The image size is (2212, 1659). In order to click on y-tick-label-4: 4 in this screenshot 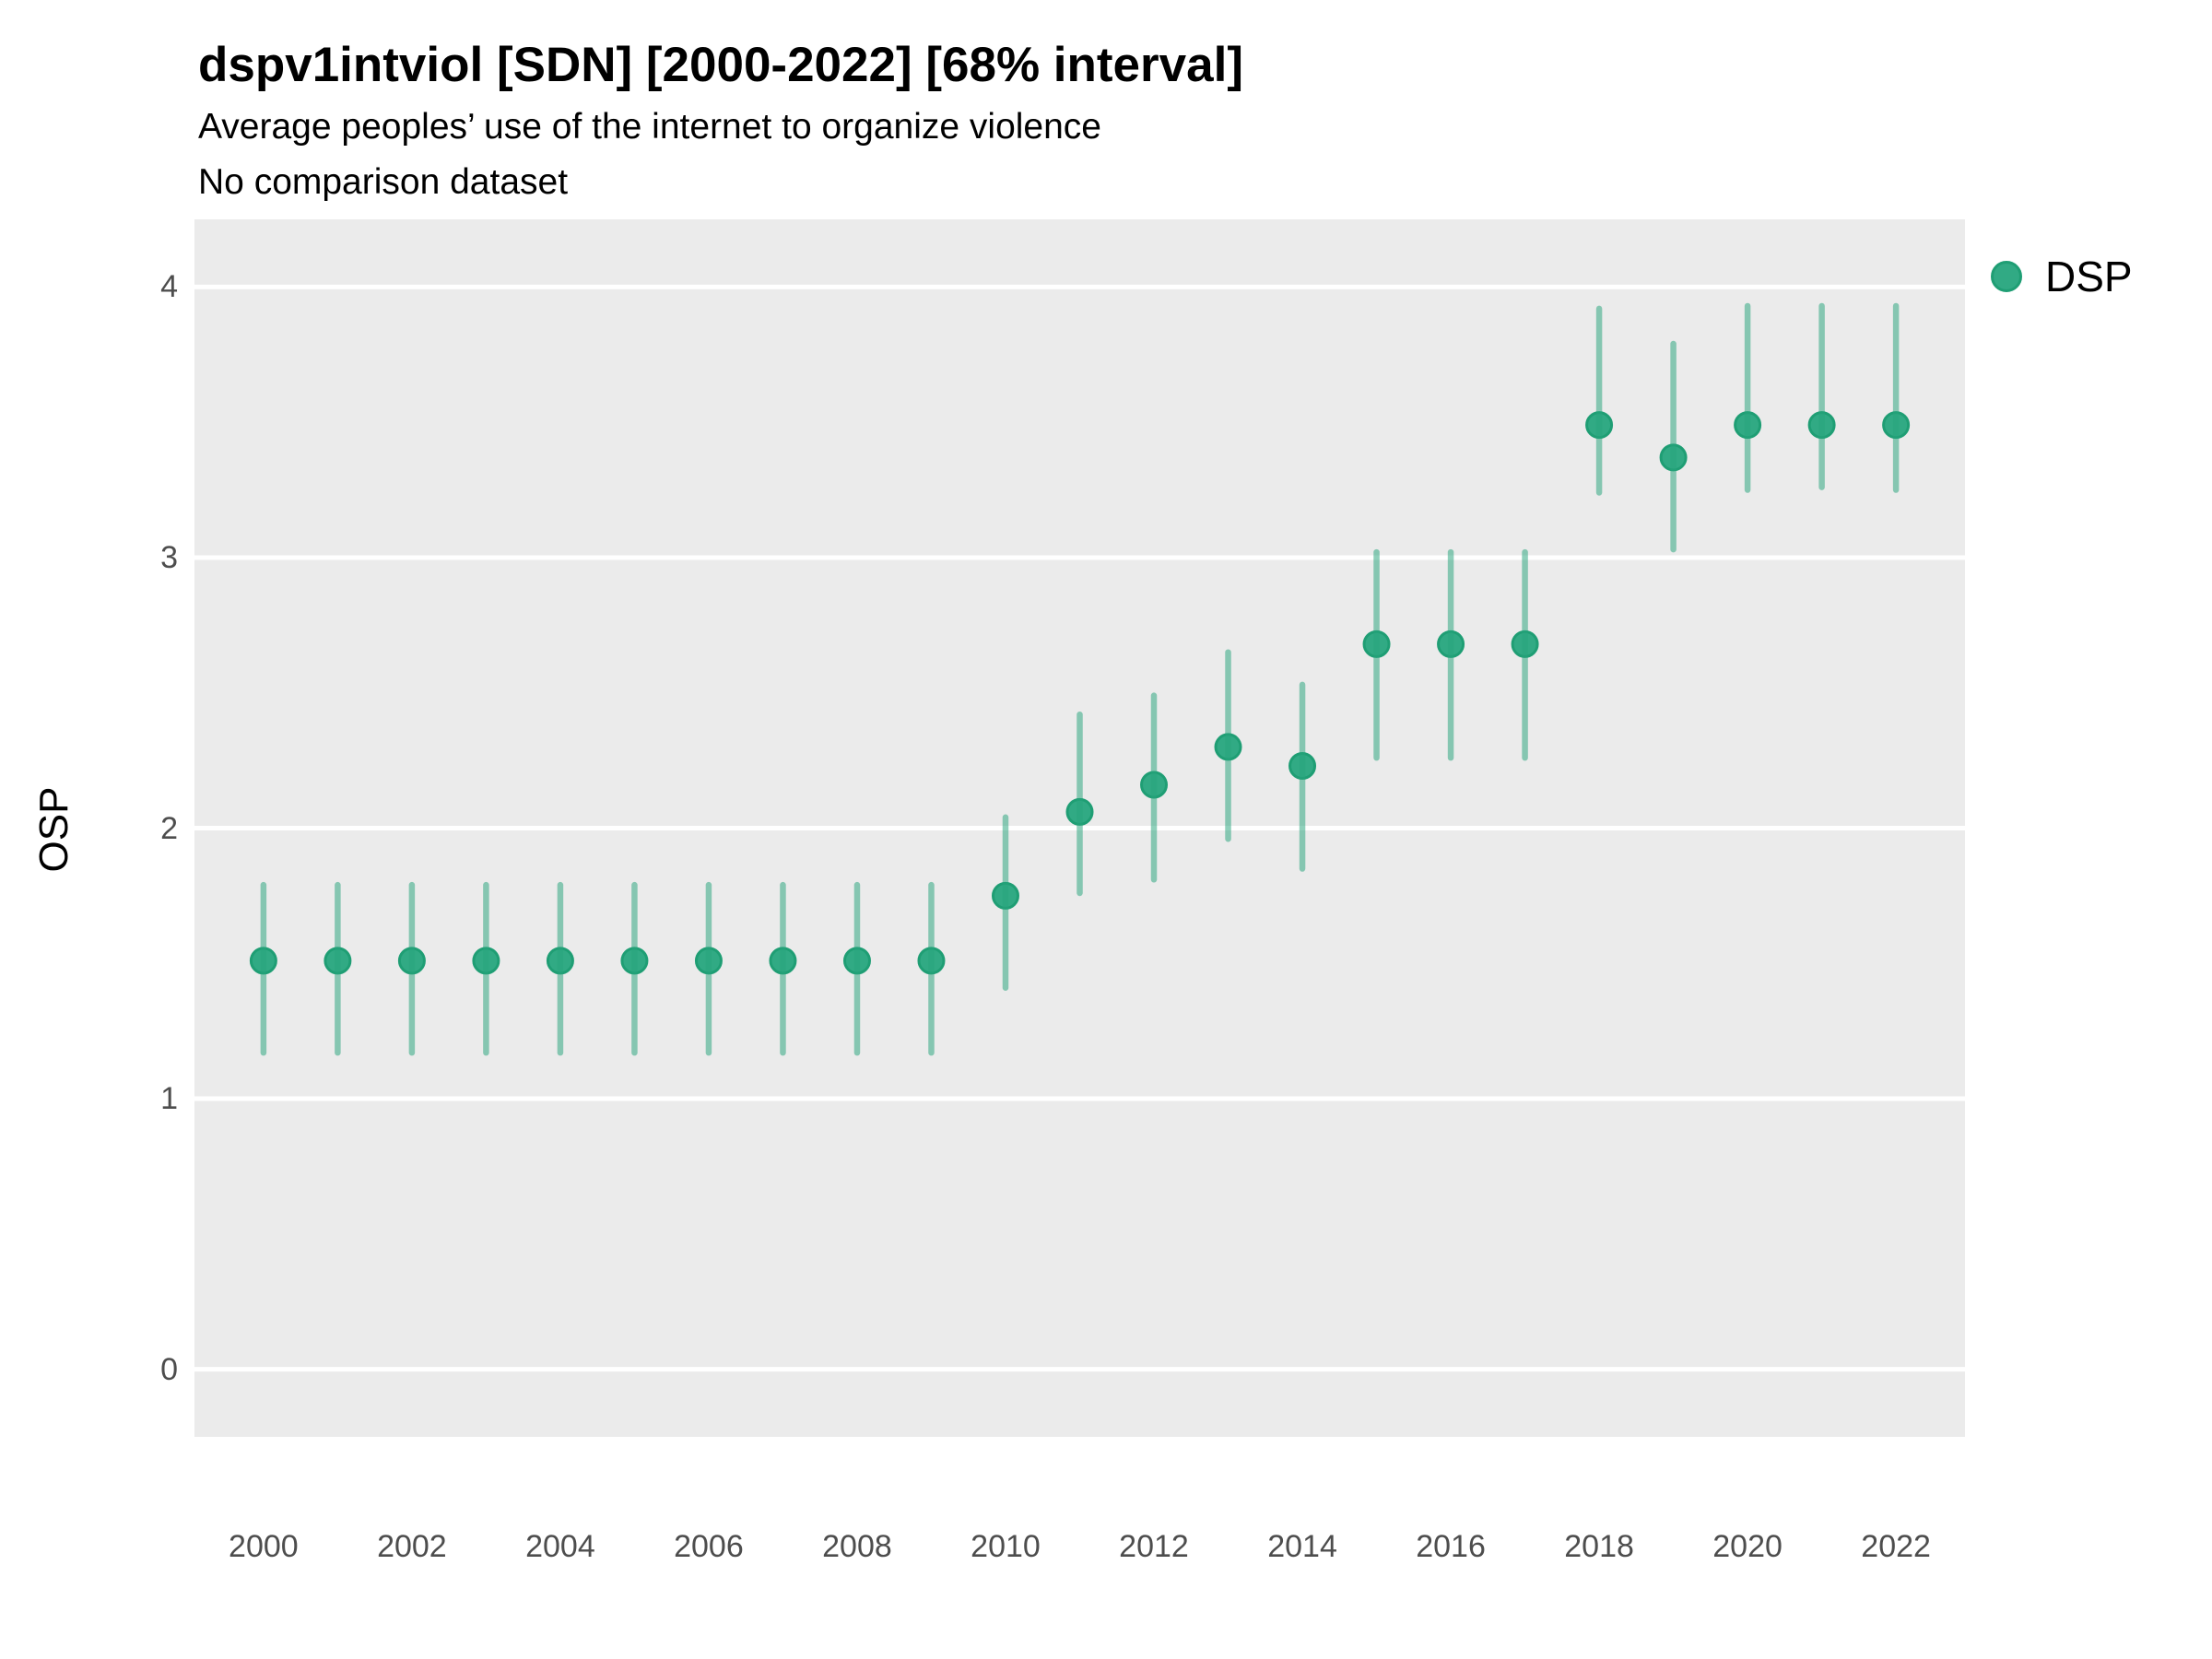, I will do `click(169, 287)`.